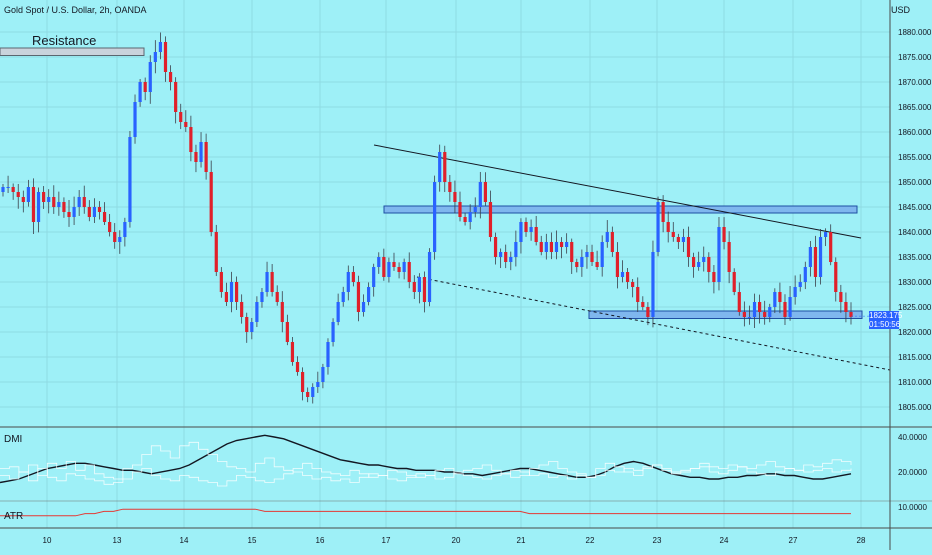 The height and width of the screenshot is (555, 932). What do you see at coordinates (14, 516) in the screenshot?
I see `atr-label: ATR` at bounding box center [14, 516].